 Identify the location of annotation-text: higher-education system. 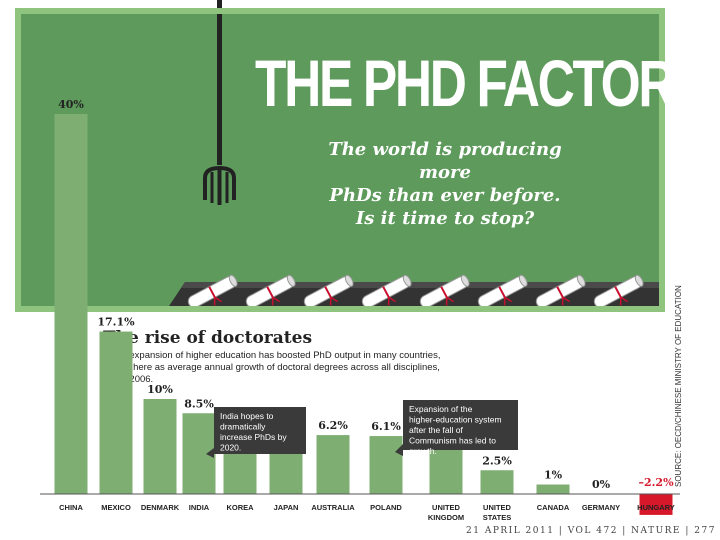
(455, 420).